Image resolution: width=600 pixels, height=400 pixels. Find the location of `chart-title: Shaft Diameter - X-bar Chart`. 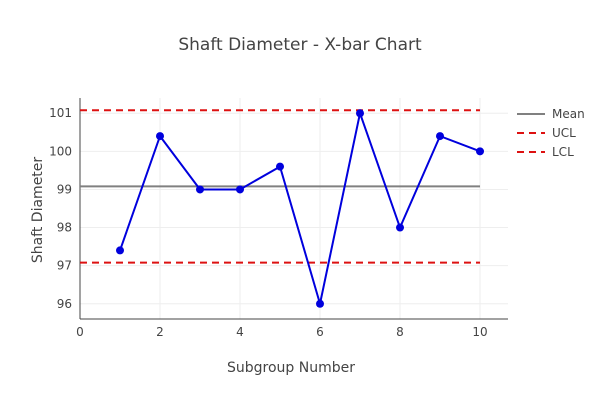

chart-title: Shaft Diameter - X-bar Chart is located at coordinates (300, 45).